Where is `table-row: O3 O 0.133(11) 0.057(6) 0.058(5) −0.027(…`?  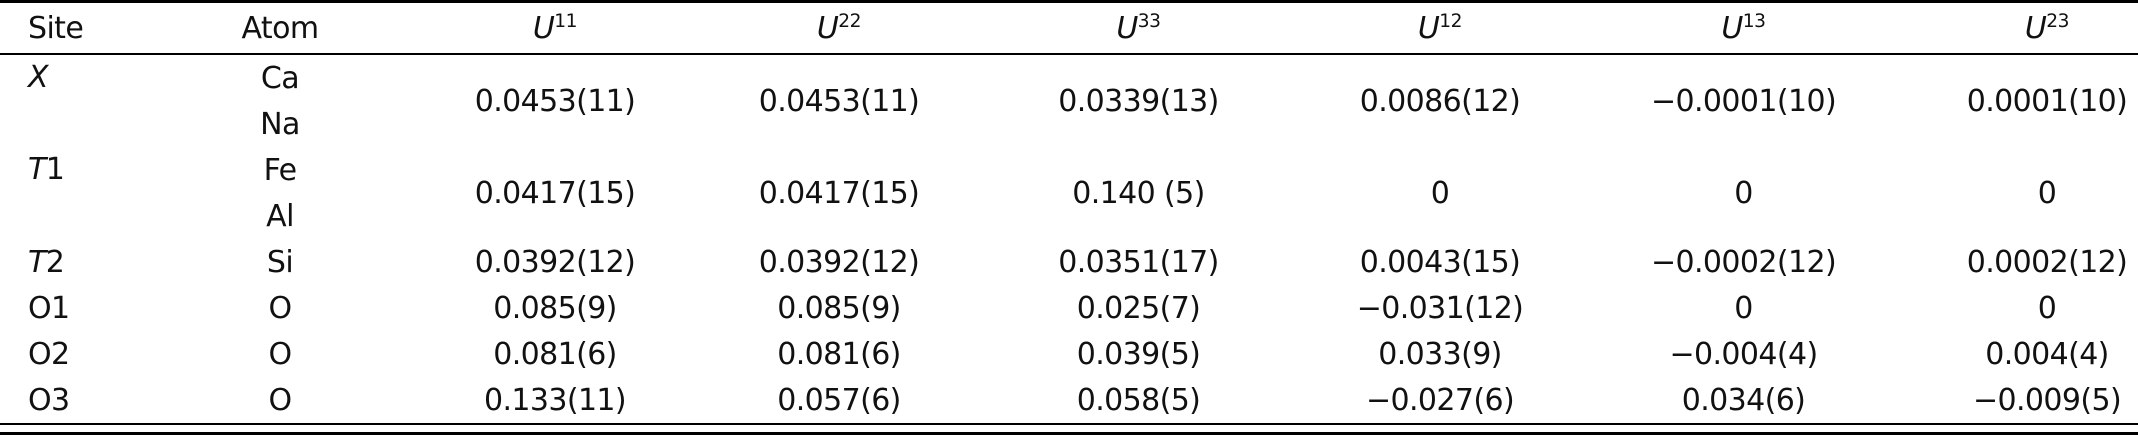
table-row: O3 O 0.133(11) 0.057(6) 0.058(5) −0.027(… is located at coordinates (1069, 400).